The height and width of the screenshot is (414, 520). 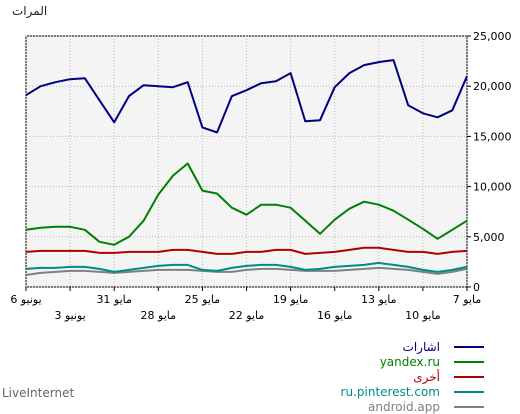 What do you see at coordinates (492, 36) in the screenshot?
I see `y-tick-label: 25,000` at bounding box center [492, 36].